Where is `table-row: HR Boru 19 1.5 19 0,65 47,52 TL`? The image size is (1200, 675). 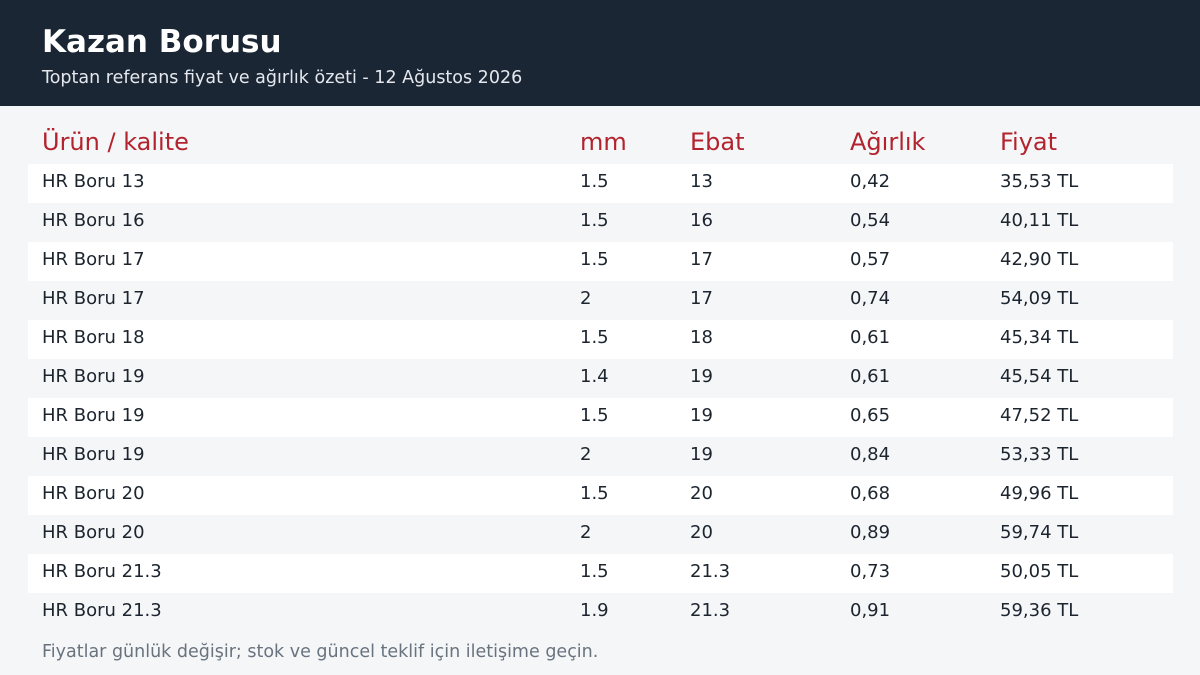
table-row: HR Boru 19 1.5 19 0,65 47,52 TL is located at coordinates (600, 417).